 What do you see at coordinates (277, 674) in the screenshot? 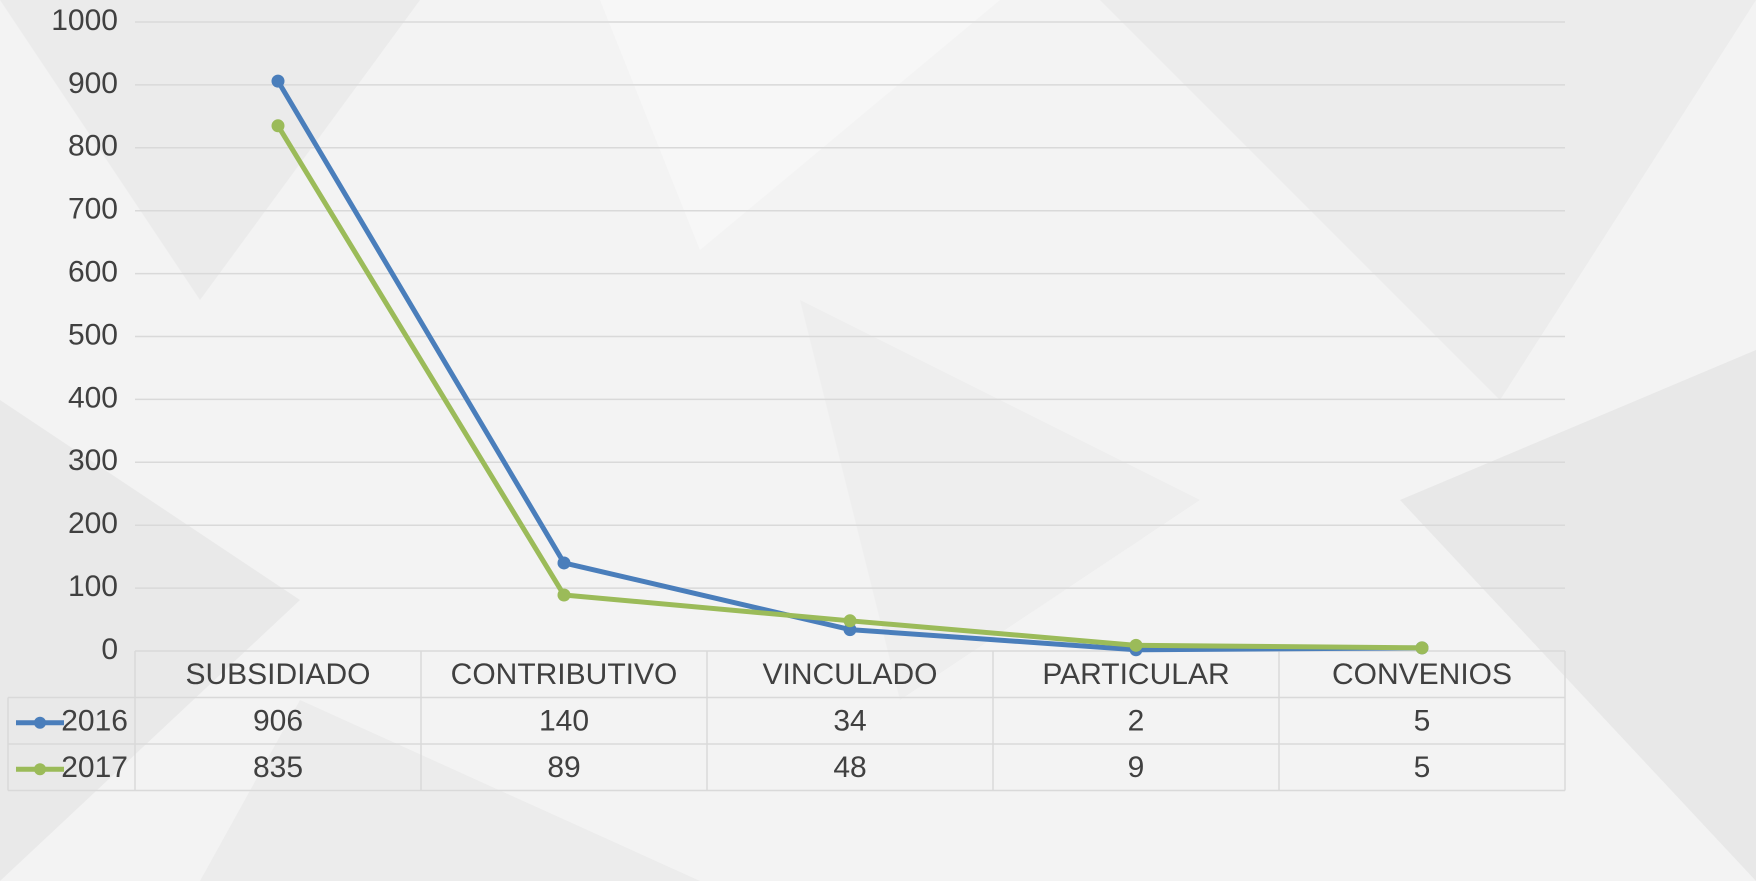
I see `x-tick-label: SUBSIDIADO` at bounding box center [277, 674].